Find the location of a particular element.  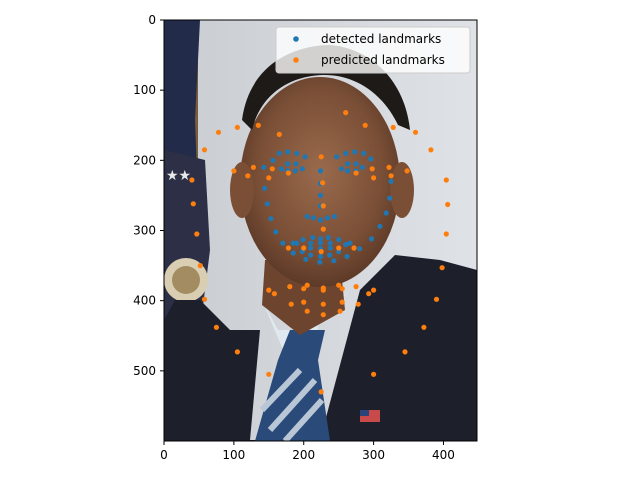

y-tick-label: 500 is located at coordinates (144, 371).